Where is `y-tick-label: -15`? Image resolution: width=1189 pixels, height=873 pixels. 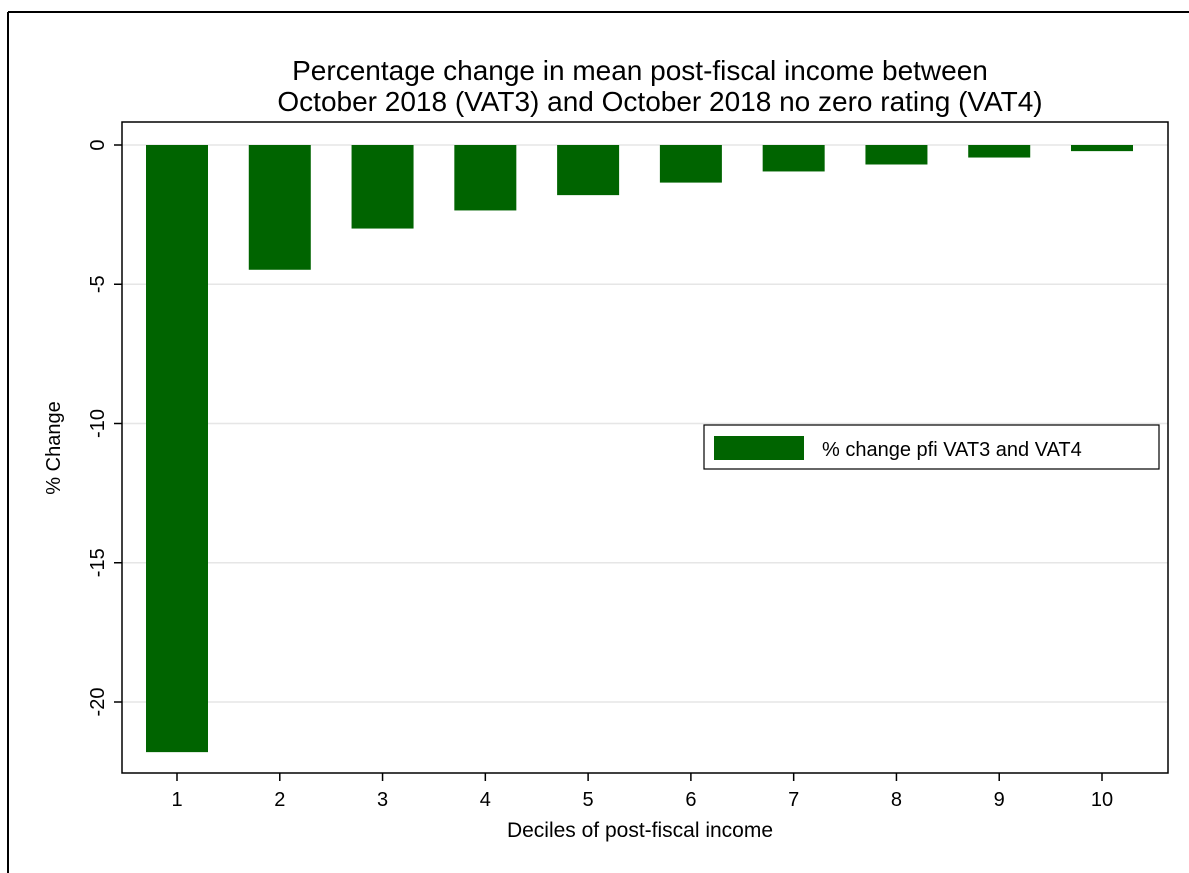 y-tick-label: -15 is located at coordinates (98, 562).